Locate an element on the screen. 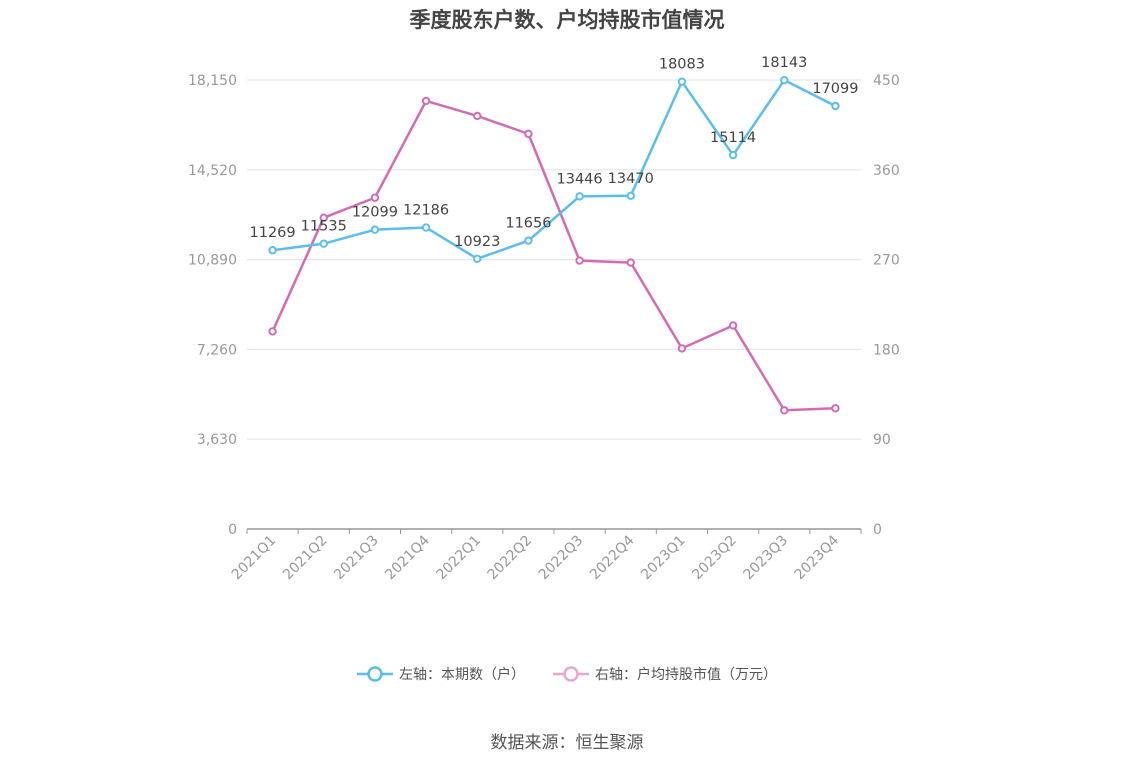 This screenshot has height=766, width=1134. data-label: 18083 is located at coordinates (682, 65).